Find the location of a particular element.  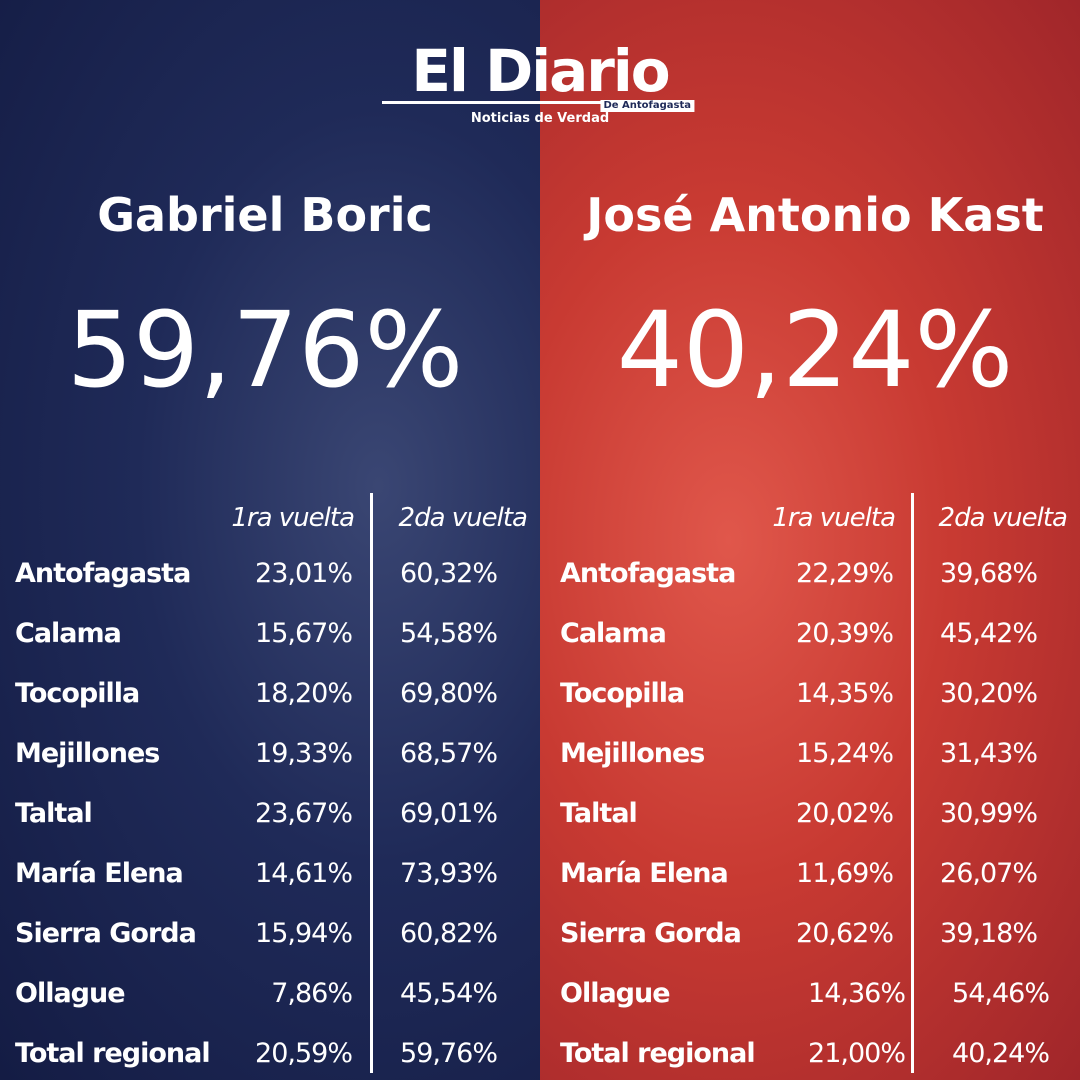

first-round-value: 20,02% is located at coordinates (845, 813).